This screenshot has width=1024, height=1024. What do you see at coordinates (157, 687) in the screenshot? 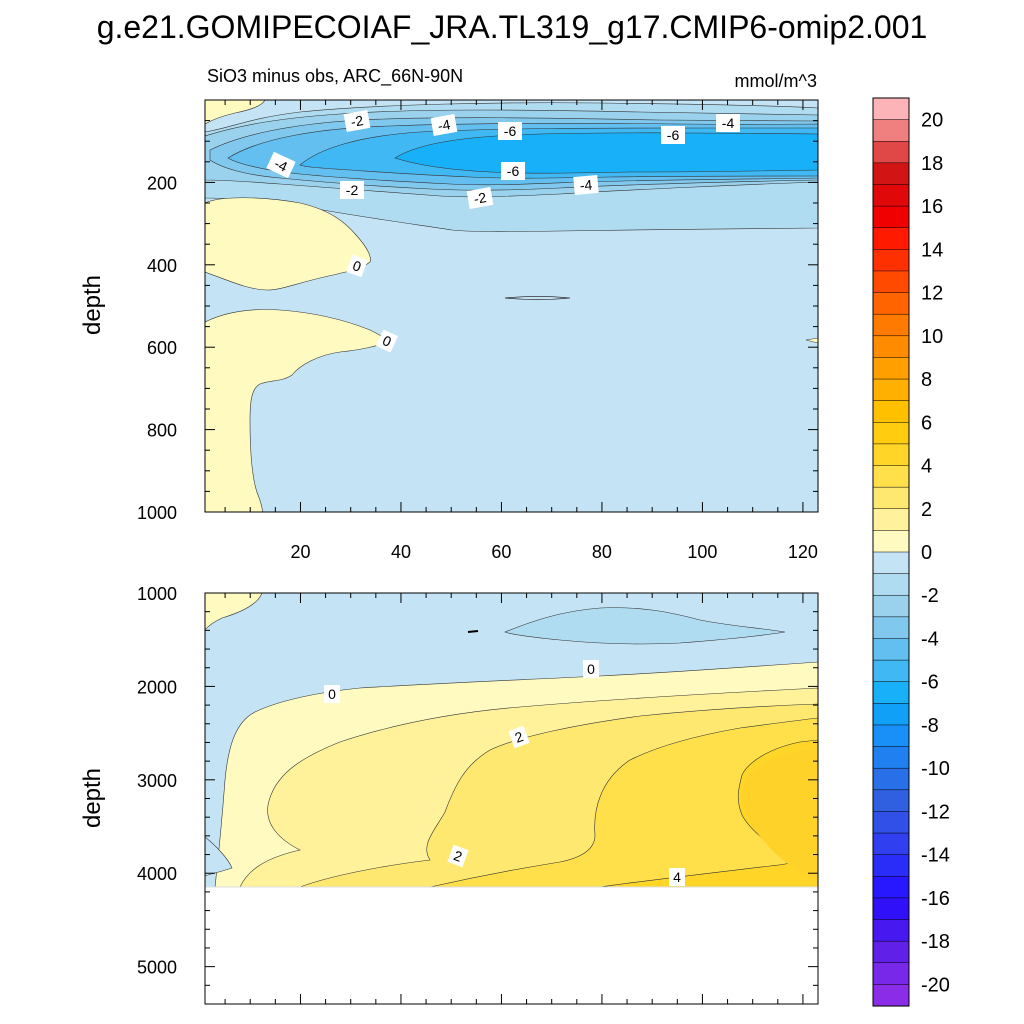
I see `lower-y-tick-label: 2000` at bounding box center [157, 687].